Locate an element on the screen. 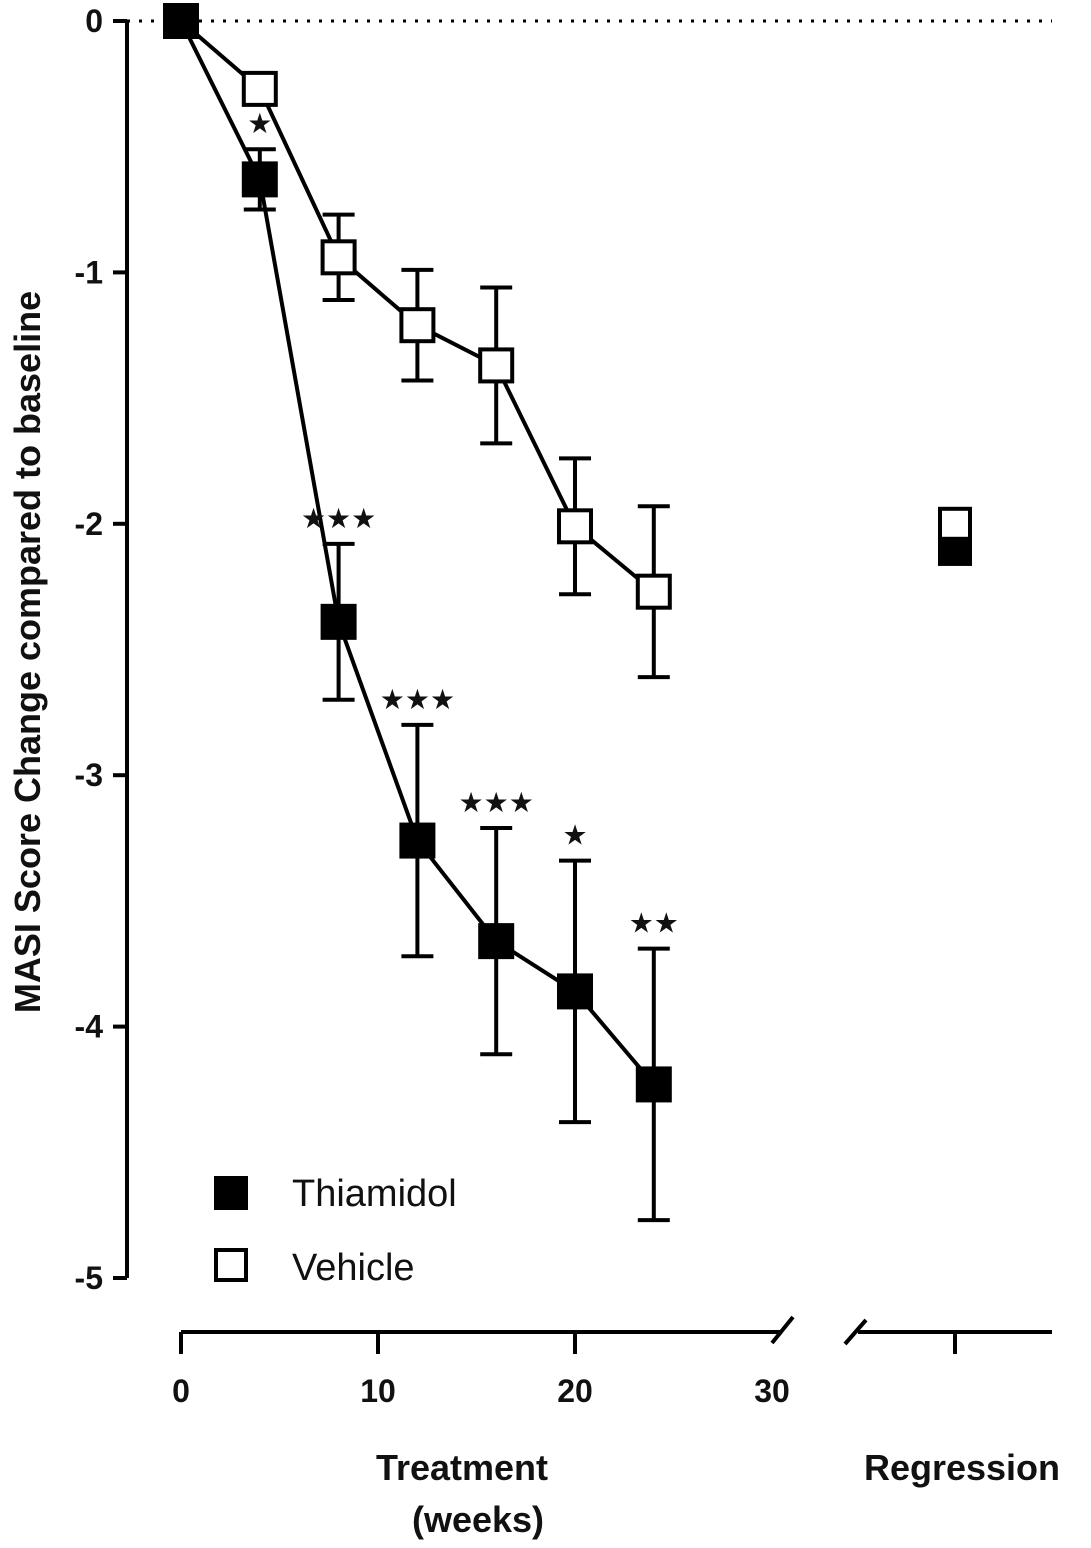  x-tick-label: 30 is located at coordinates (772, 1391).